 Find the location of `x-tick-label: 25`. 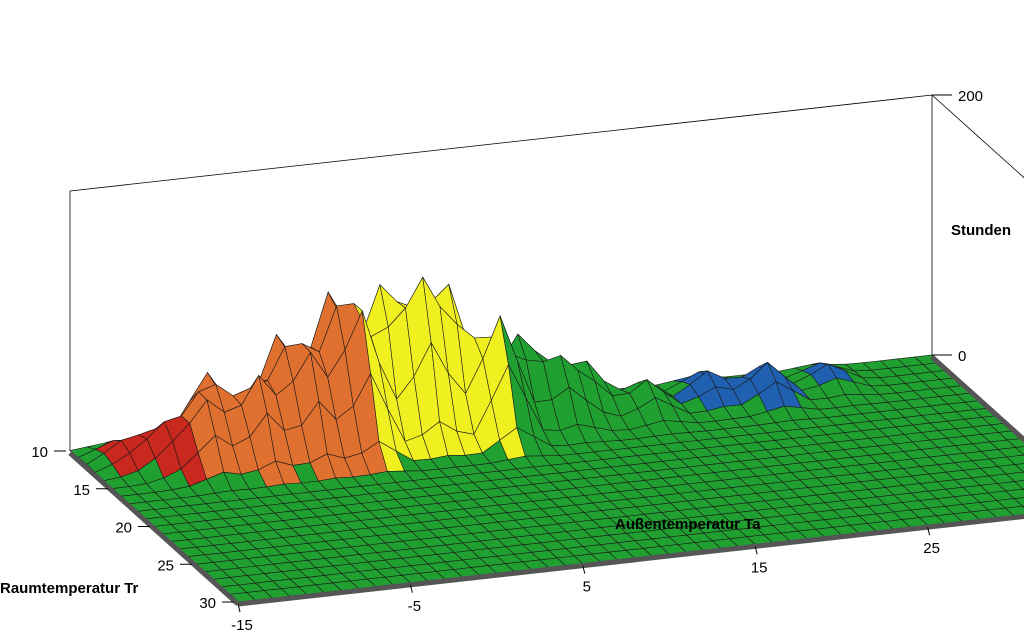

x-tick-label: 25 is located at coordinates (931, 548).